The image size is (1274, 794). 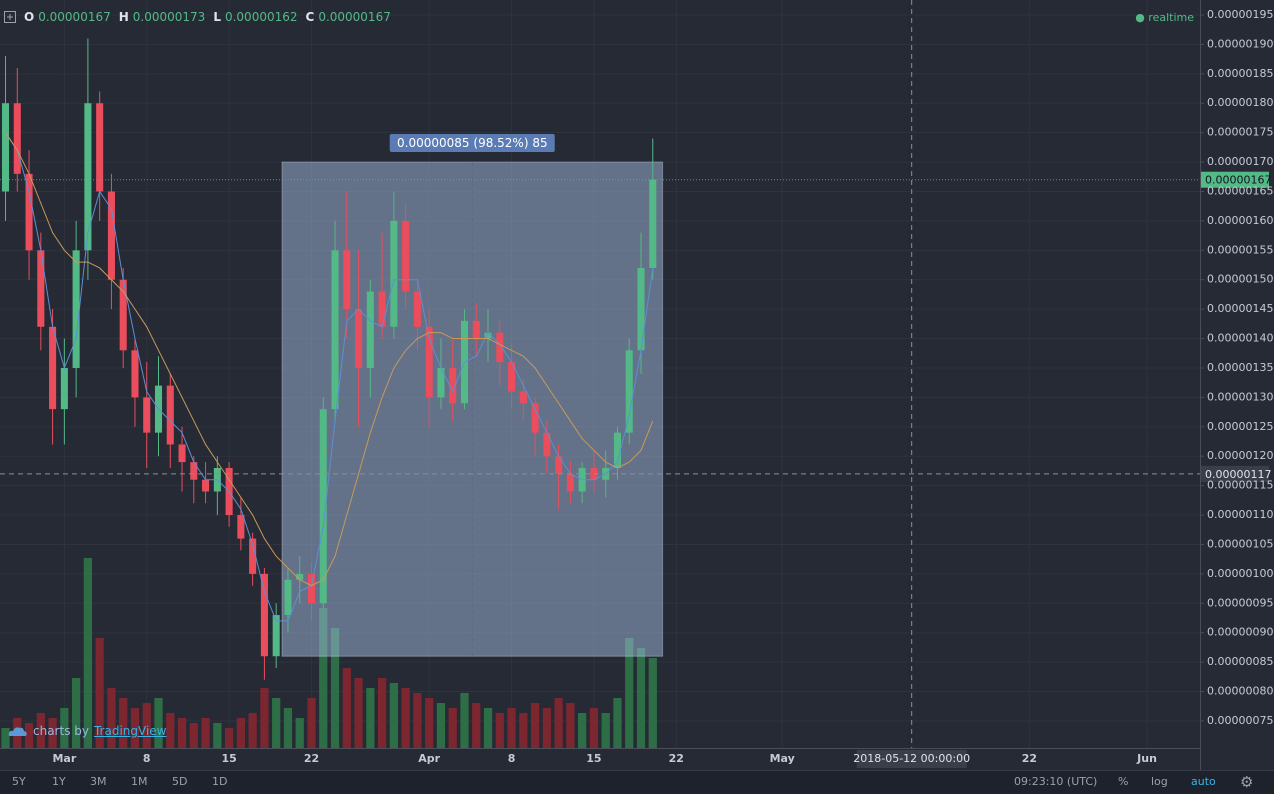 I want to click on watermark: charts by TradingView, so click(x=87, y=731).